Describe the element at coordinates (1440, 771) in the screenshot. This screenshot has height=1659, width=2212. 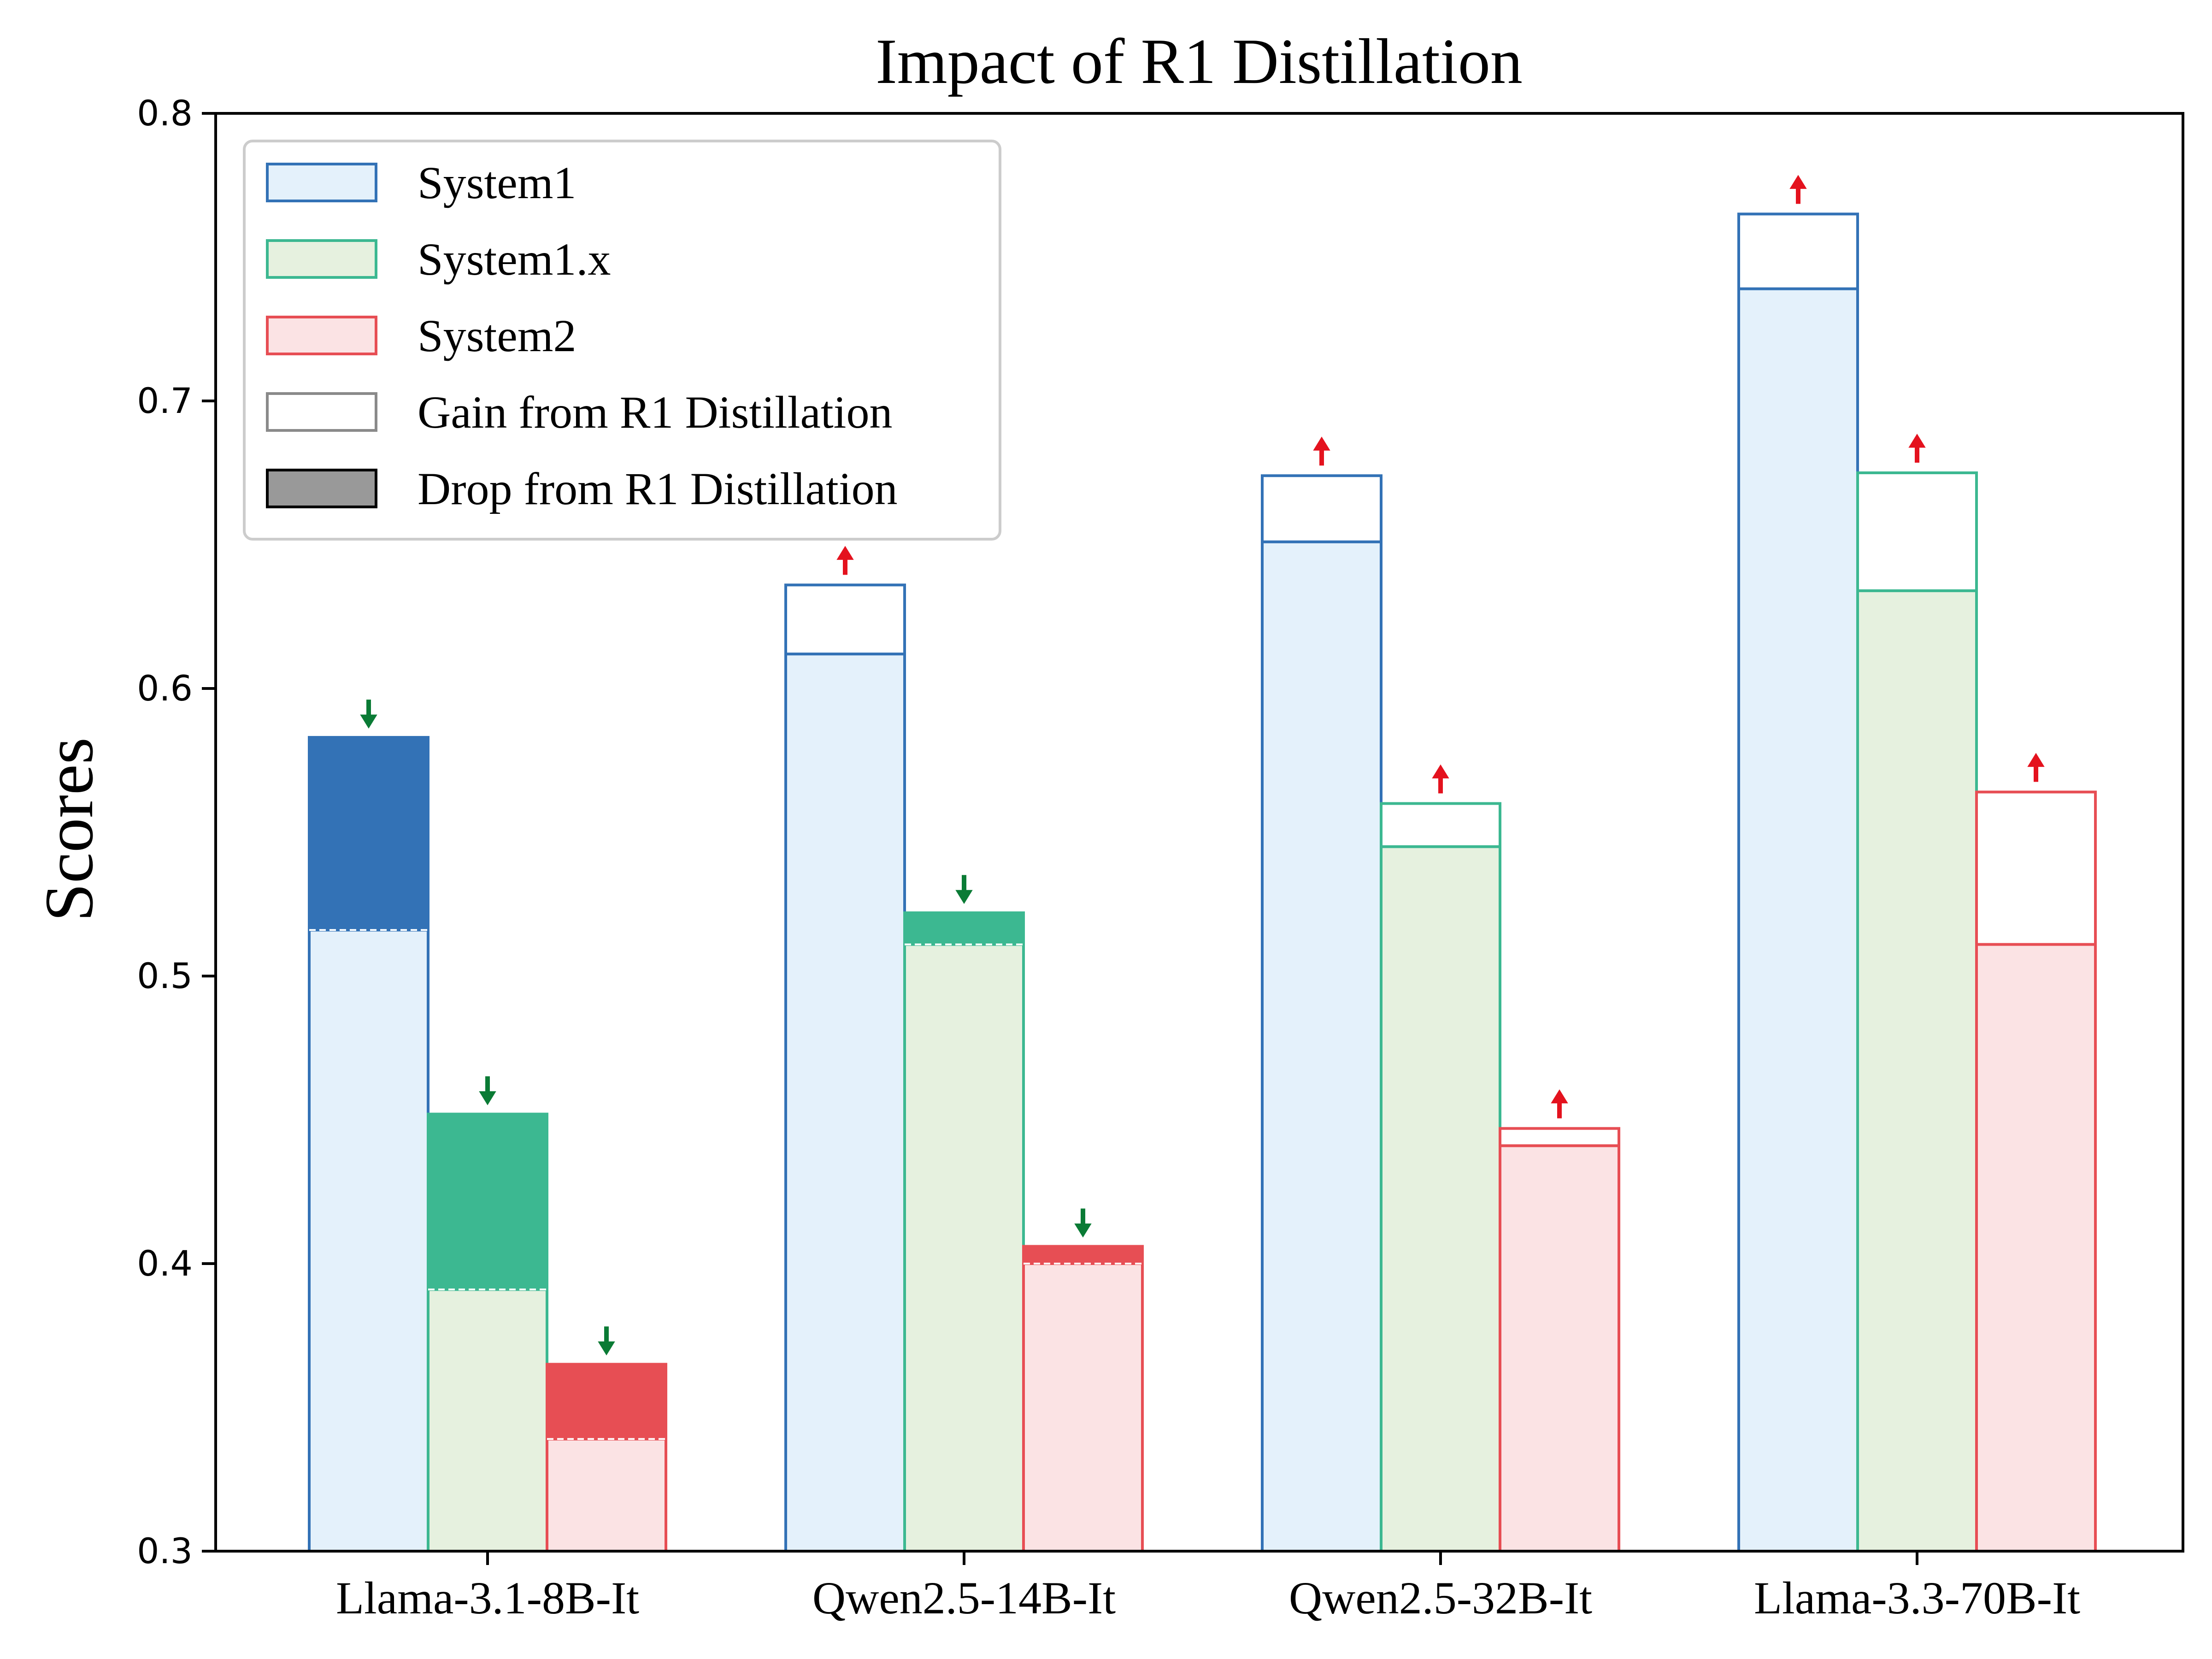
I see `bar-system1x-2-gain-arrow-head` at that location.